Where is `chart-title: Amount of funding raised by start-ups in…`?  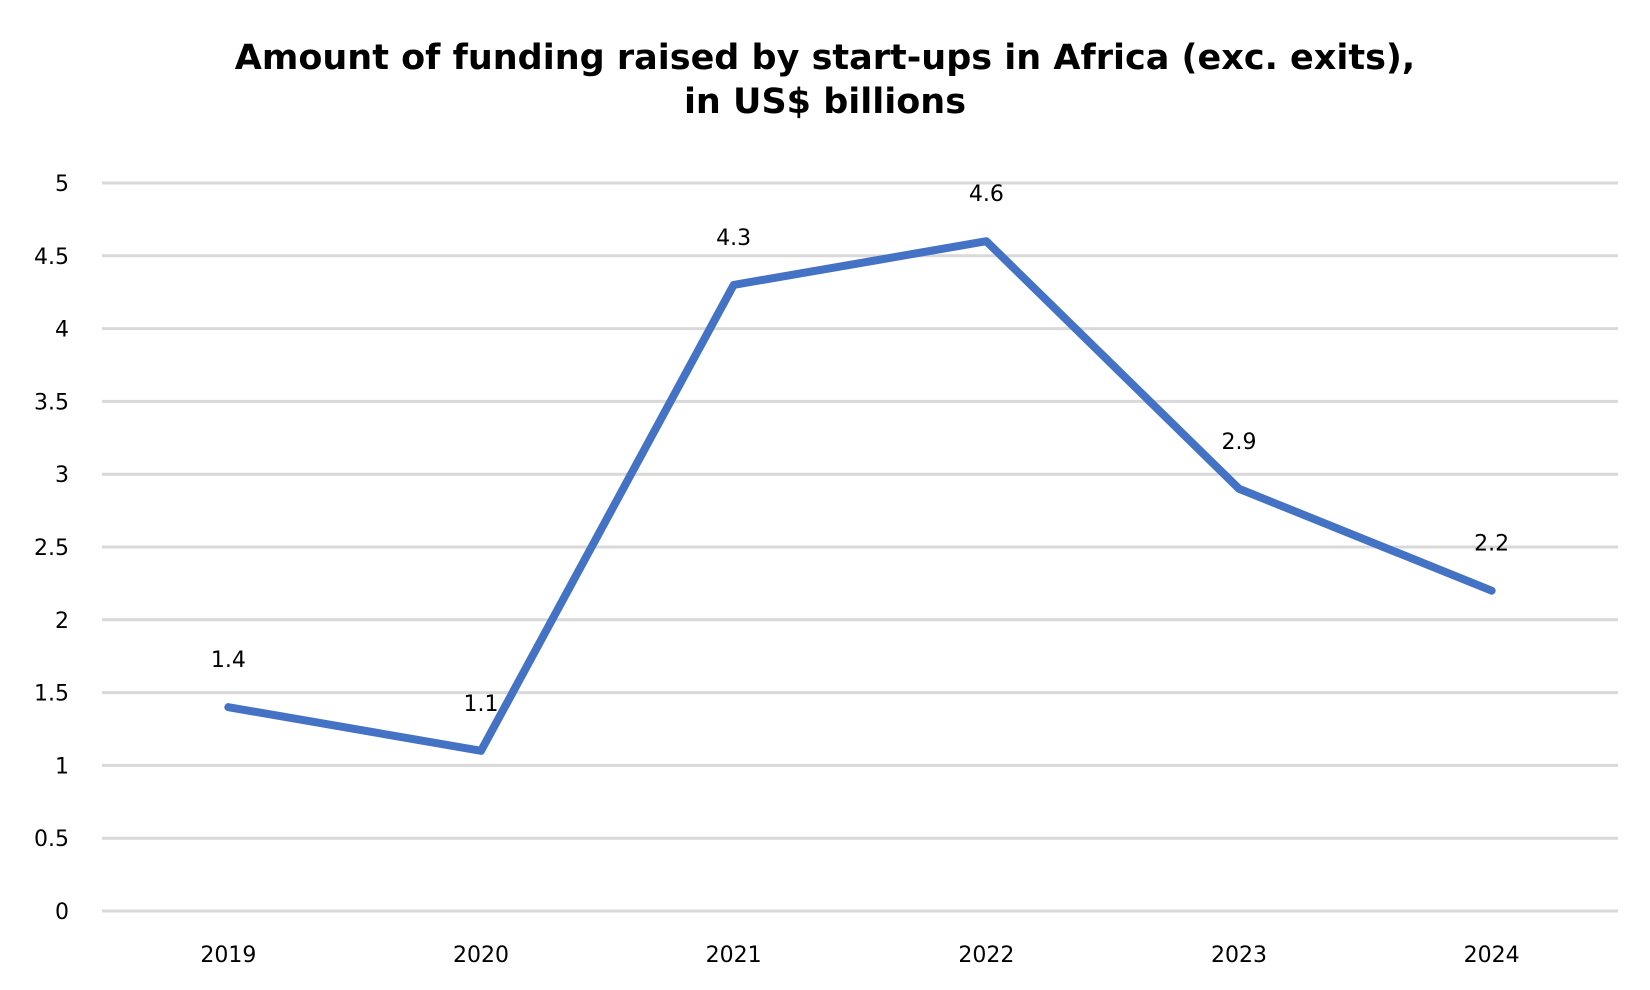 chart-title: Amount of funding raised by start-ups in… is located at coordinates (825, 80).